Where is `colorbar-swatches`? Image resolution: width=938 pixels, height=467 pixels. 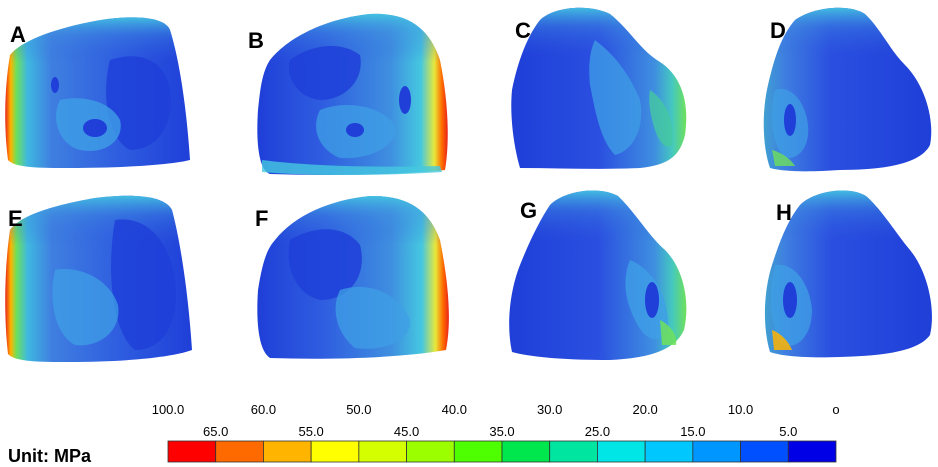 colorbar-swatches is located at coordinates (502, 451).